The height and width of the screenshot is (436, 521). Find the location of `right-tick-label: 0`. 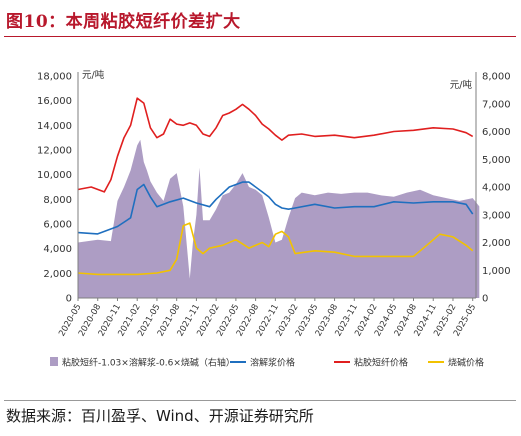

right-tick-label: 0 is located at coordinates (485, 299).